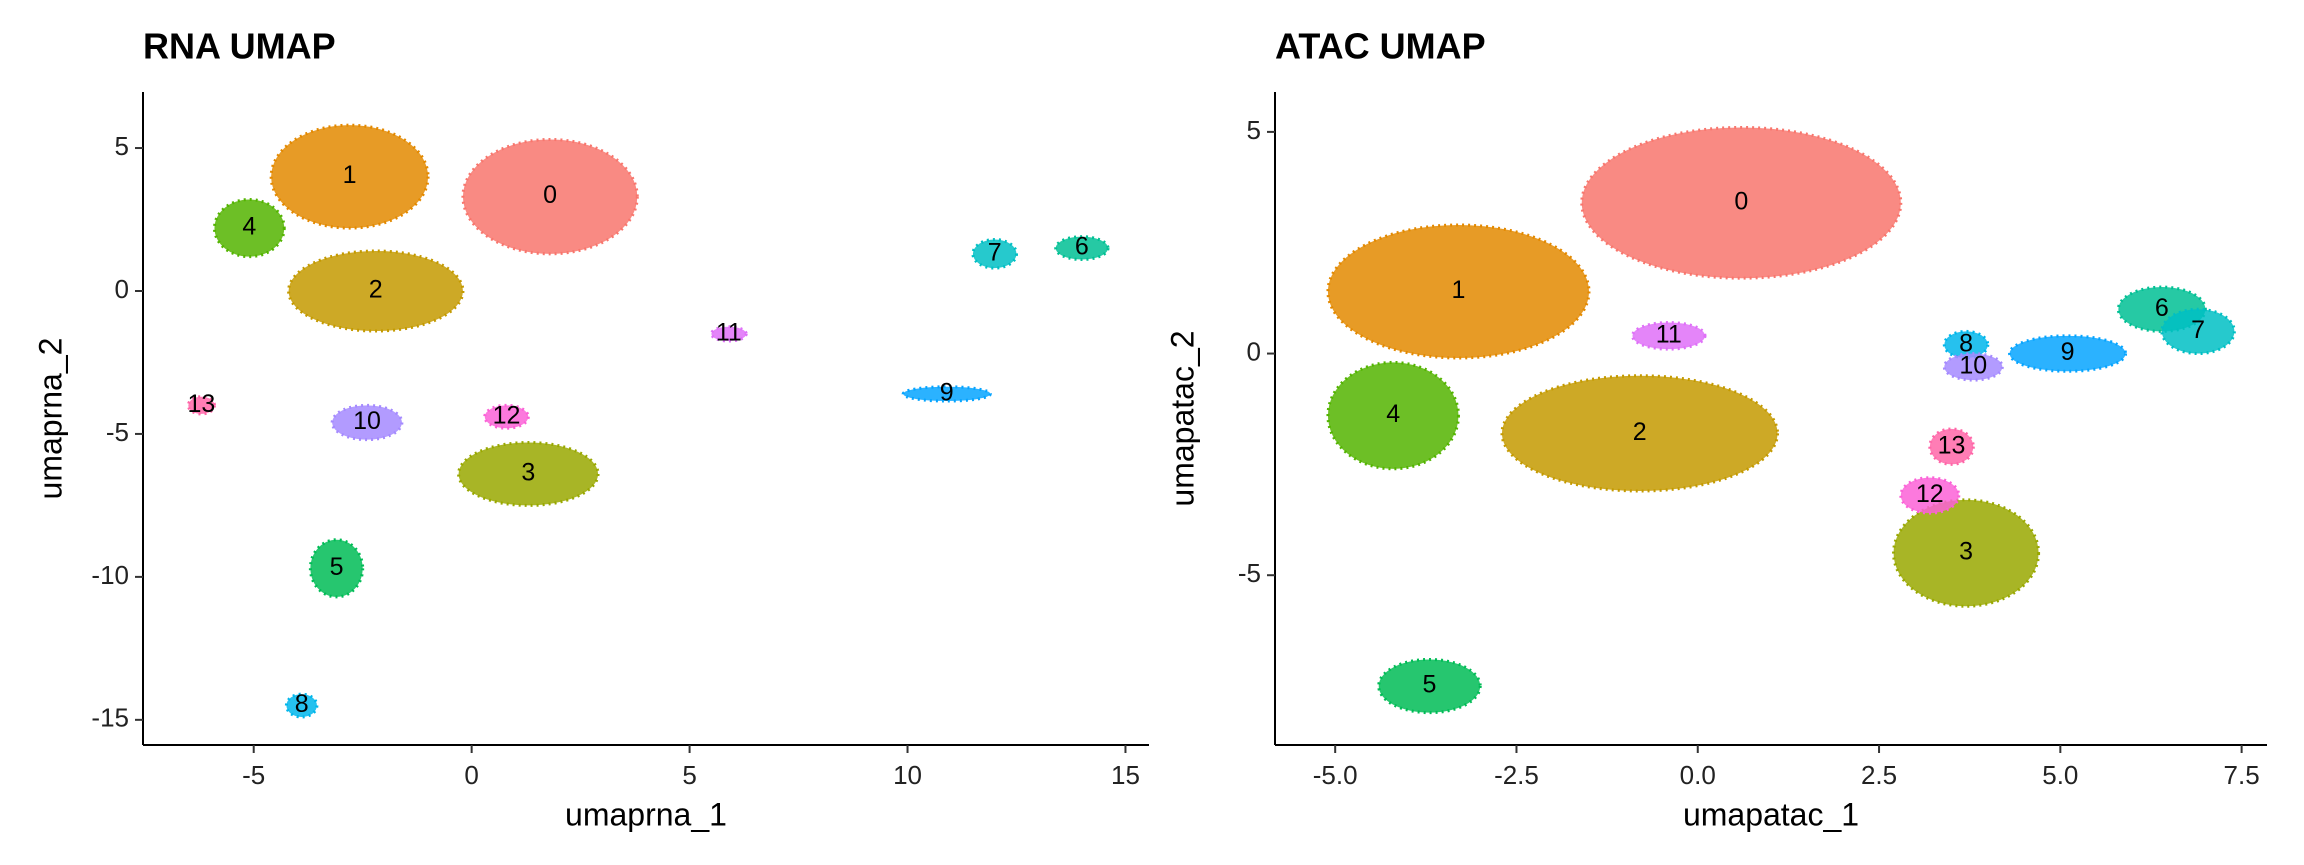  I want to click on x-tick-label: 2.5, so click(1879, 775).